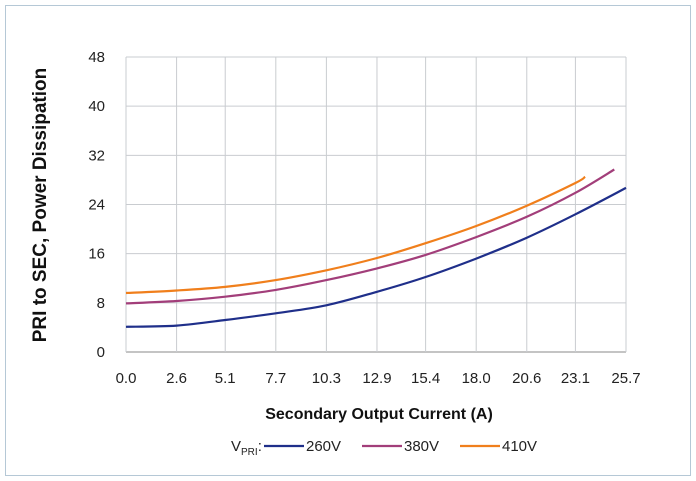  I want to click on x-tick-label: 23.1, so click(575, 378).